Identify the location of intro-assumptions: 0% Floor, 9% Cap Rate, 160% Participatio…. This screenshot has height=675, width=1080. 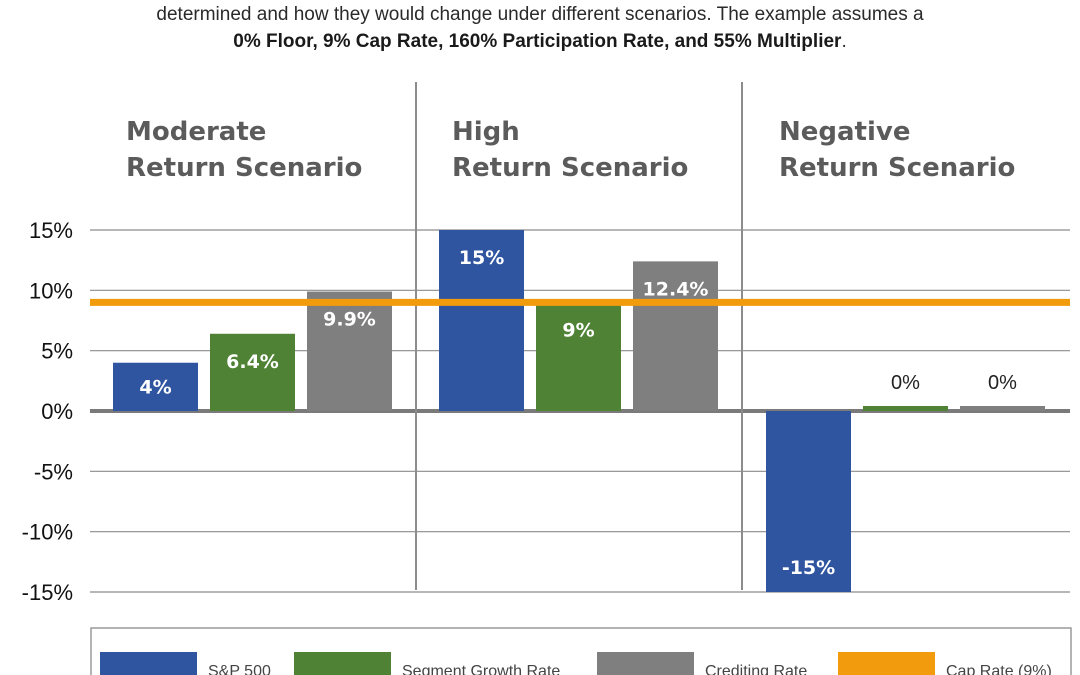
(537, 41).